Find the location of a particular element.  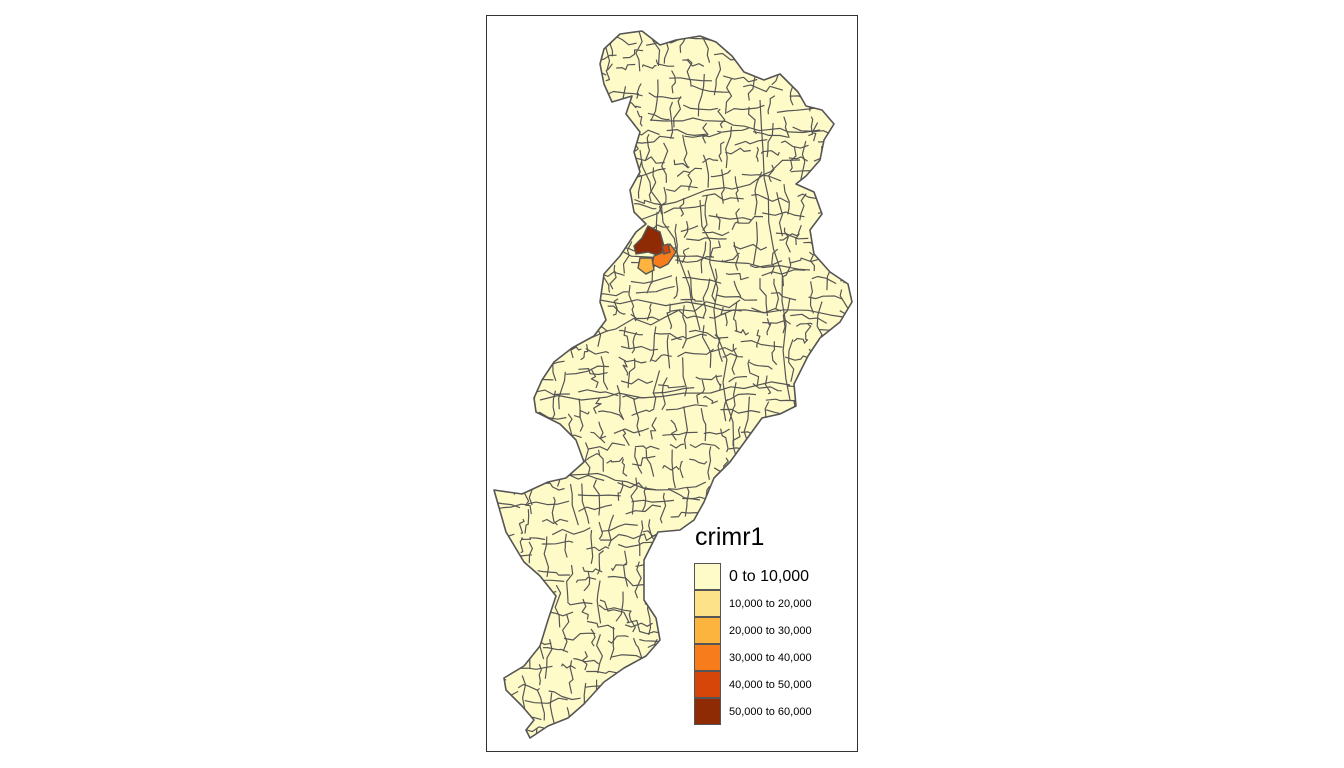

highlight-area is located at coordinates (666, 249).